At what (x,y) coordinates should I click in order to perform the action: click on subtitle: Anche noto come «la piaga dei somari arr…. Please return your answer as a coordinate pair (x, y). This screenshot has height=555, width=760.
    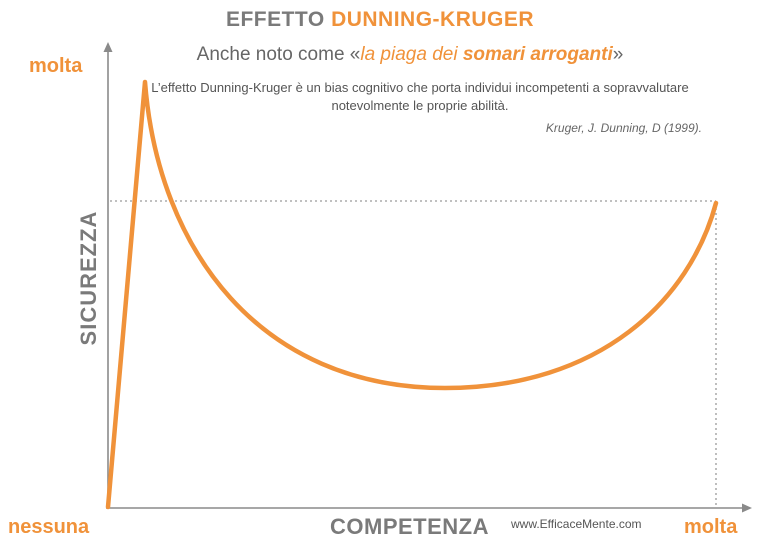
    Looking at the image, I should click on (380, 55).